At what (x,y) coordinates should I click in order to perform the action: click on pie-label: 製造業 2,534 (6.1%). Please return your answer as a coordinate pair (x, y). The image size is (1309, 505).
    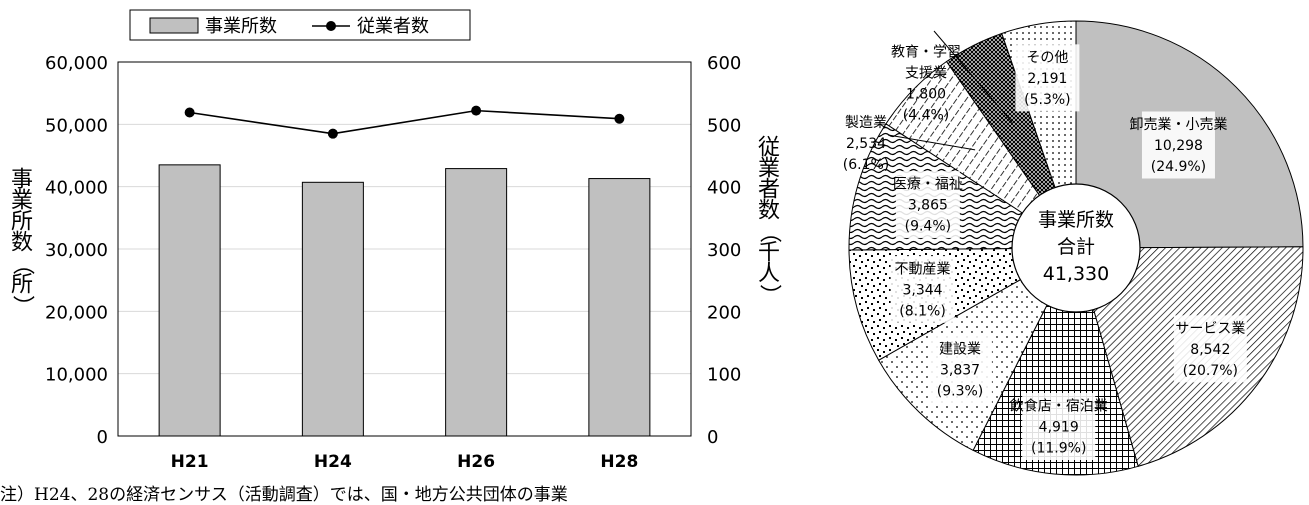
    Looking at the image, I should click on (866, 144).